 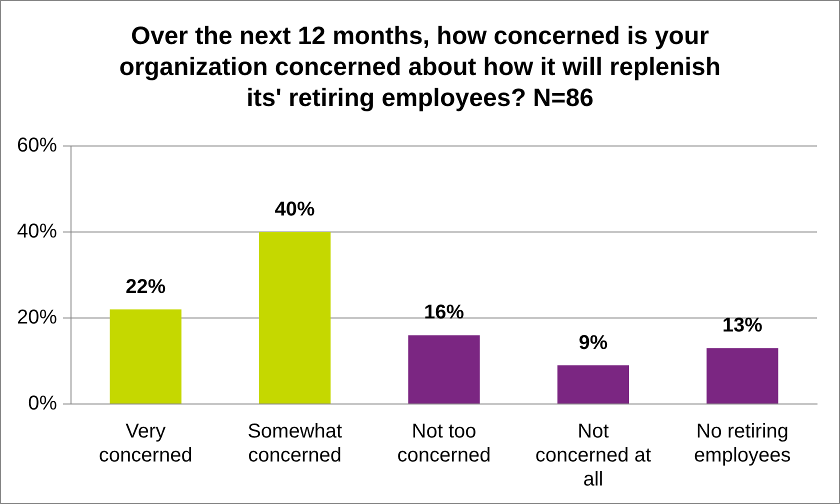 What do you see at coordinates (444, 313) in the screenshot?
I see `data-label: 16%` at bounding box center [444, 313].